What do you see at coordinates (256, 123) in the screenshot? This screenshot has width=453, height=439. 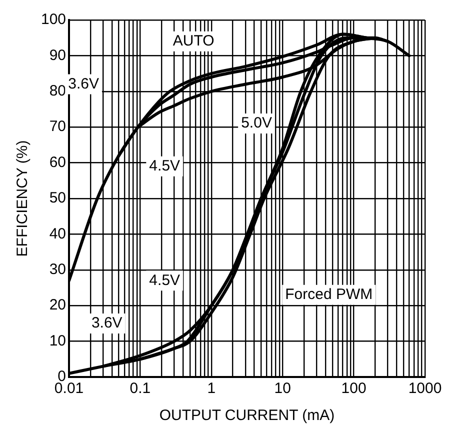 I see `annotation: 5.0V` at bounding box center [256, 123].